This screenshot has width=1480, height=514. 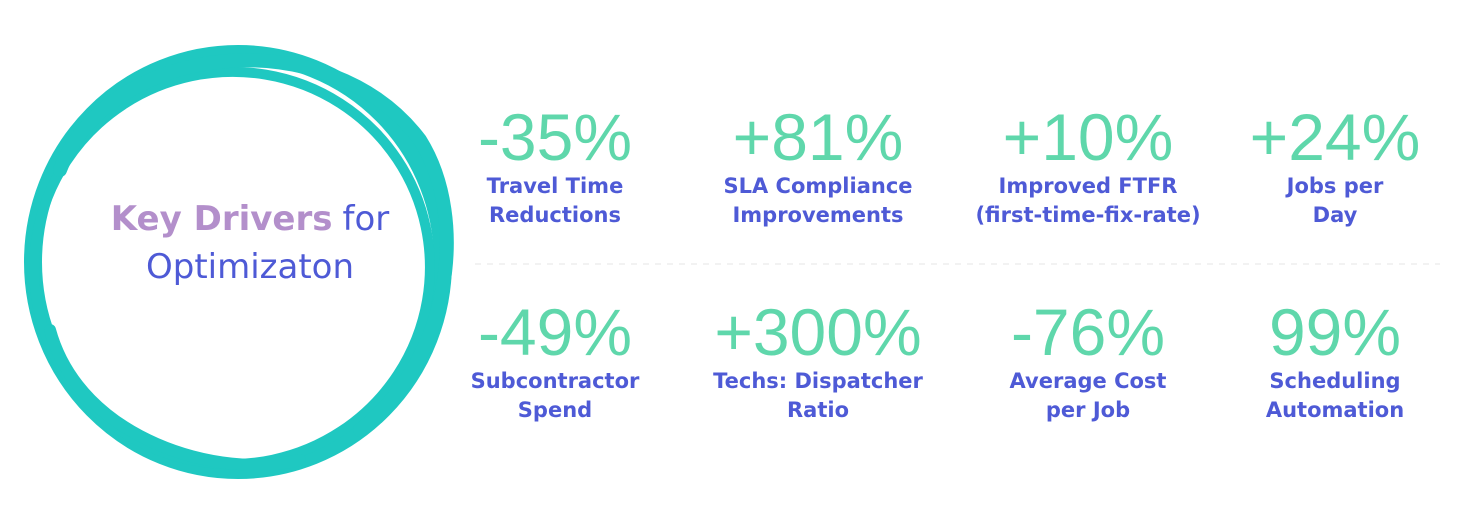 I want to click on stat-label: SLA Compliance, so click(x=817, y=186).